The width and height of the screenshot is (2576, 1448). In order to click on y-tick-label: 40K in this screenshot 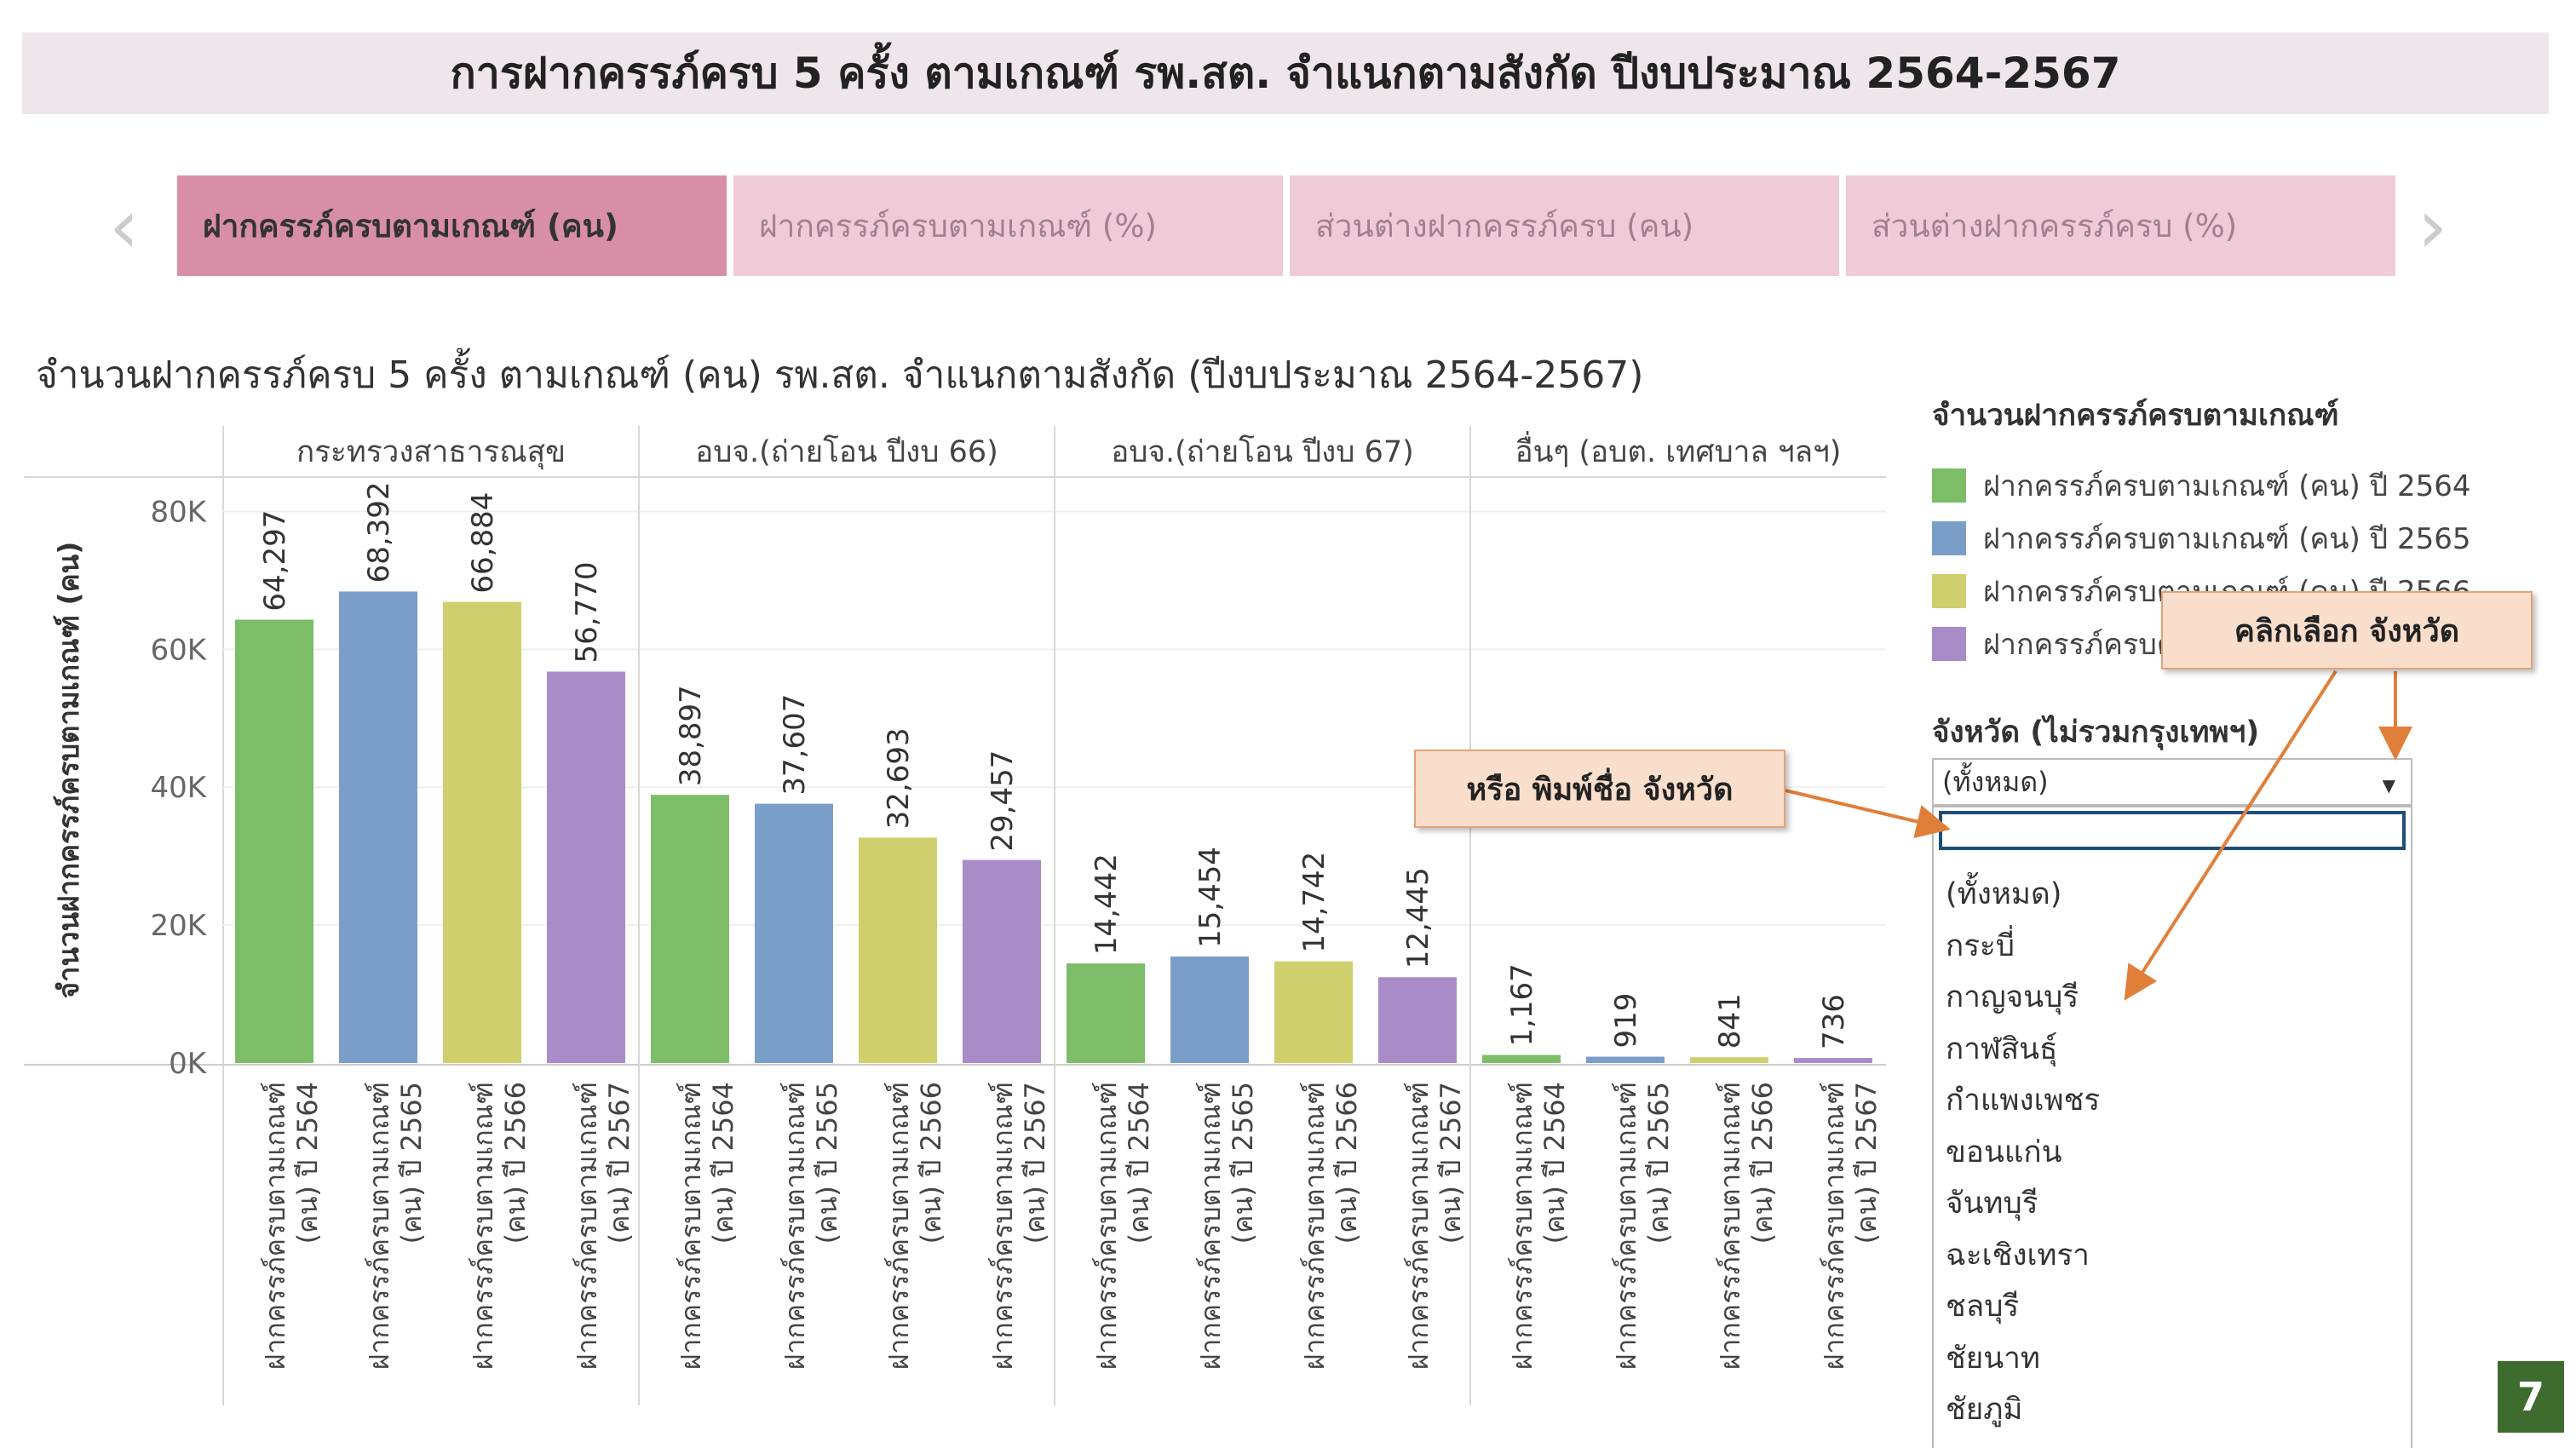, I will do `click(179, 788)`.